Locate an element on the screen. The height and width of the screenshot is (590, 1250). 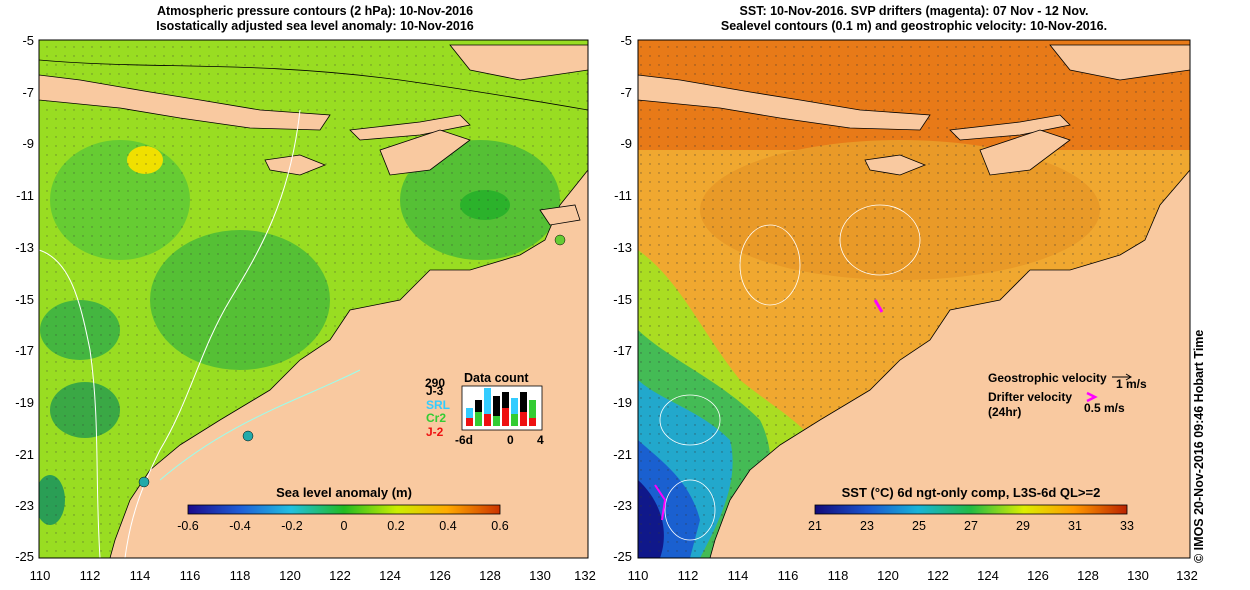
drifter-velocity-arrow is located at coordinates (1092, 397).